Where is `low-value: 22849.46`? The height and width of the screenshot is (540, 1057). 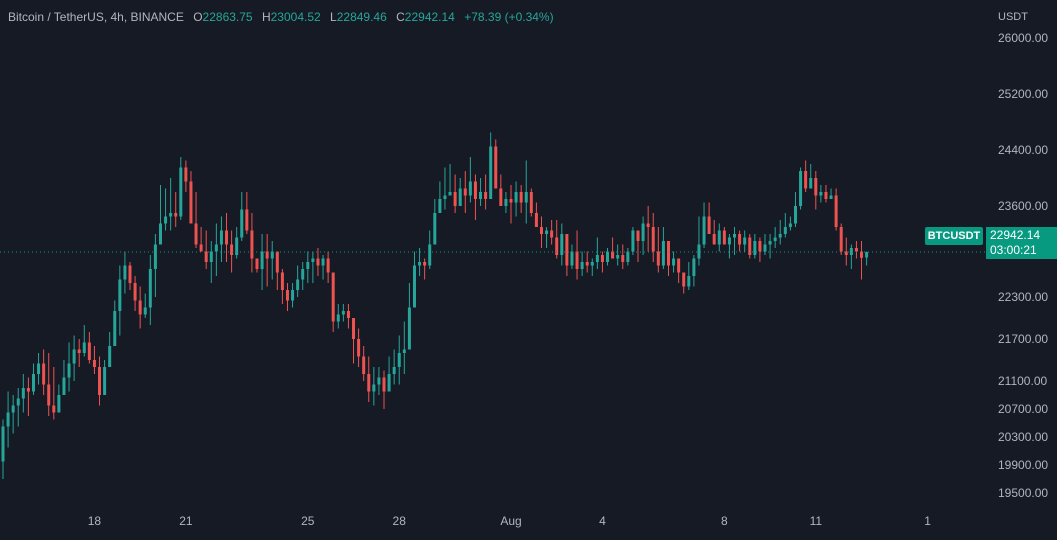
low-value: 22849.46 is located at coordinates (361, 17).